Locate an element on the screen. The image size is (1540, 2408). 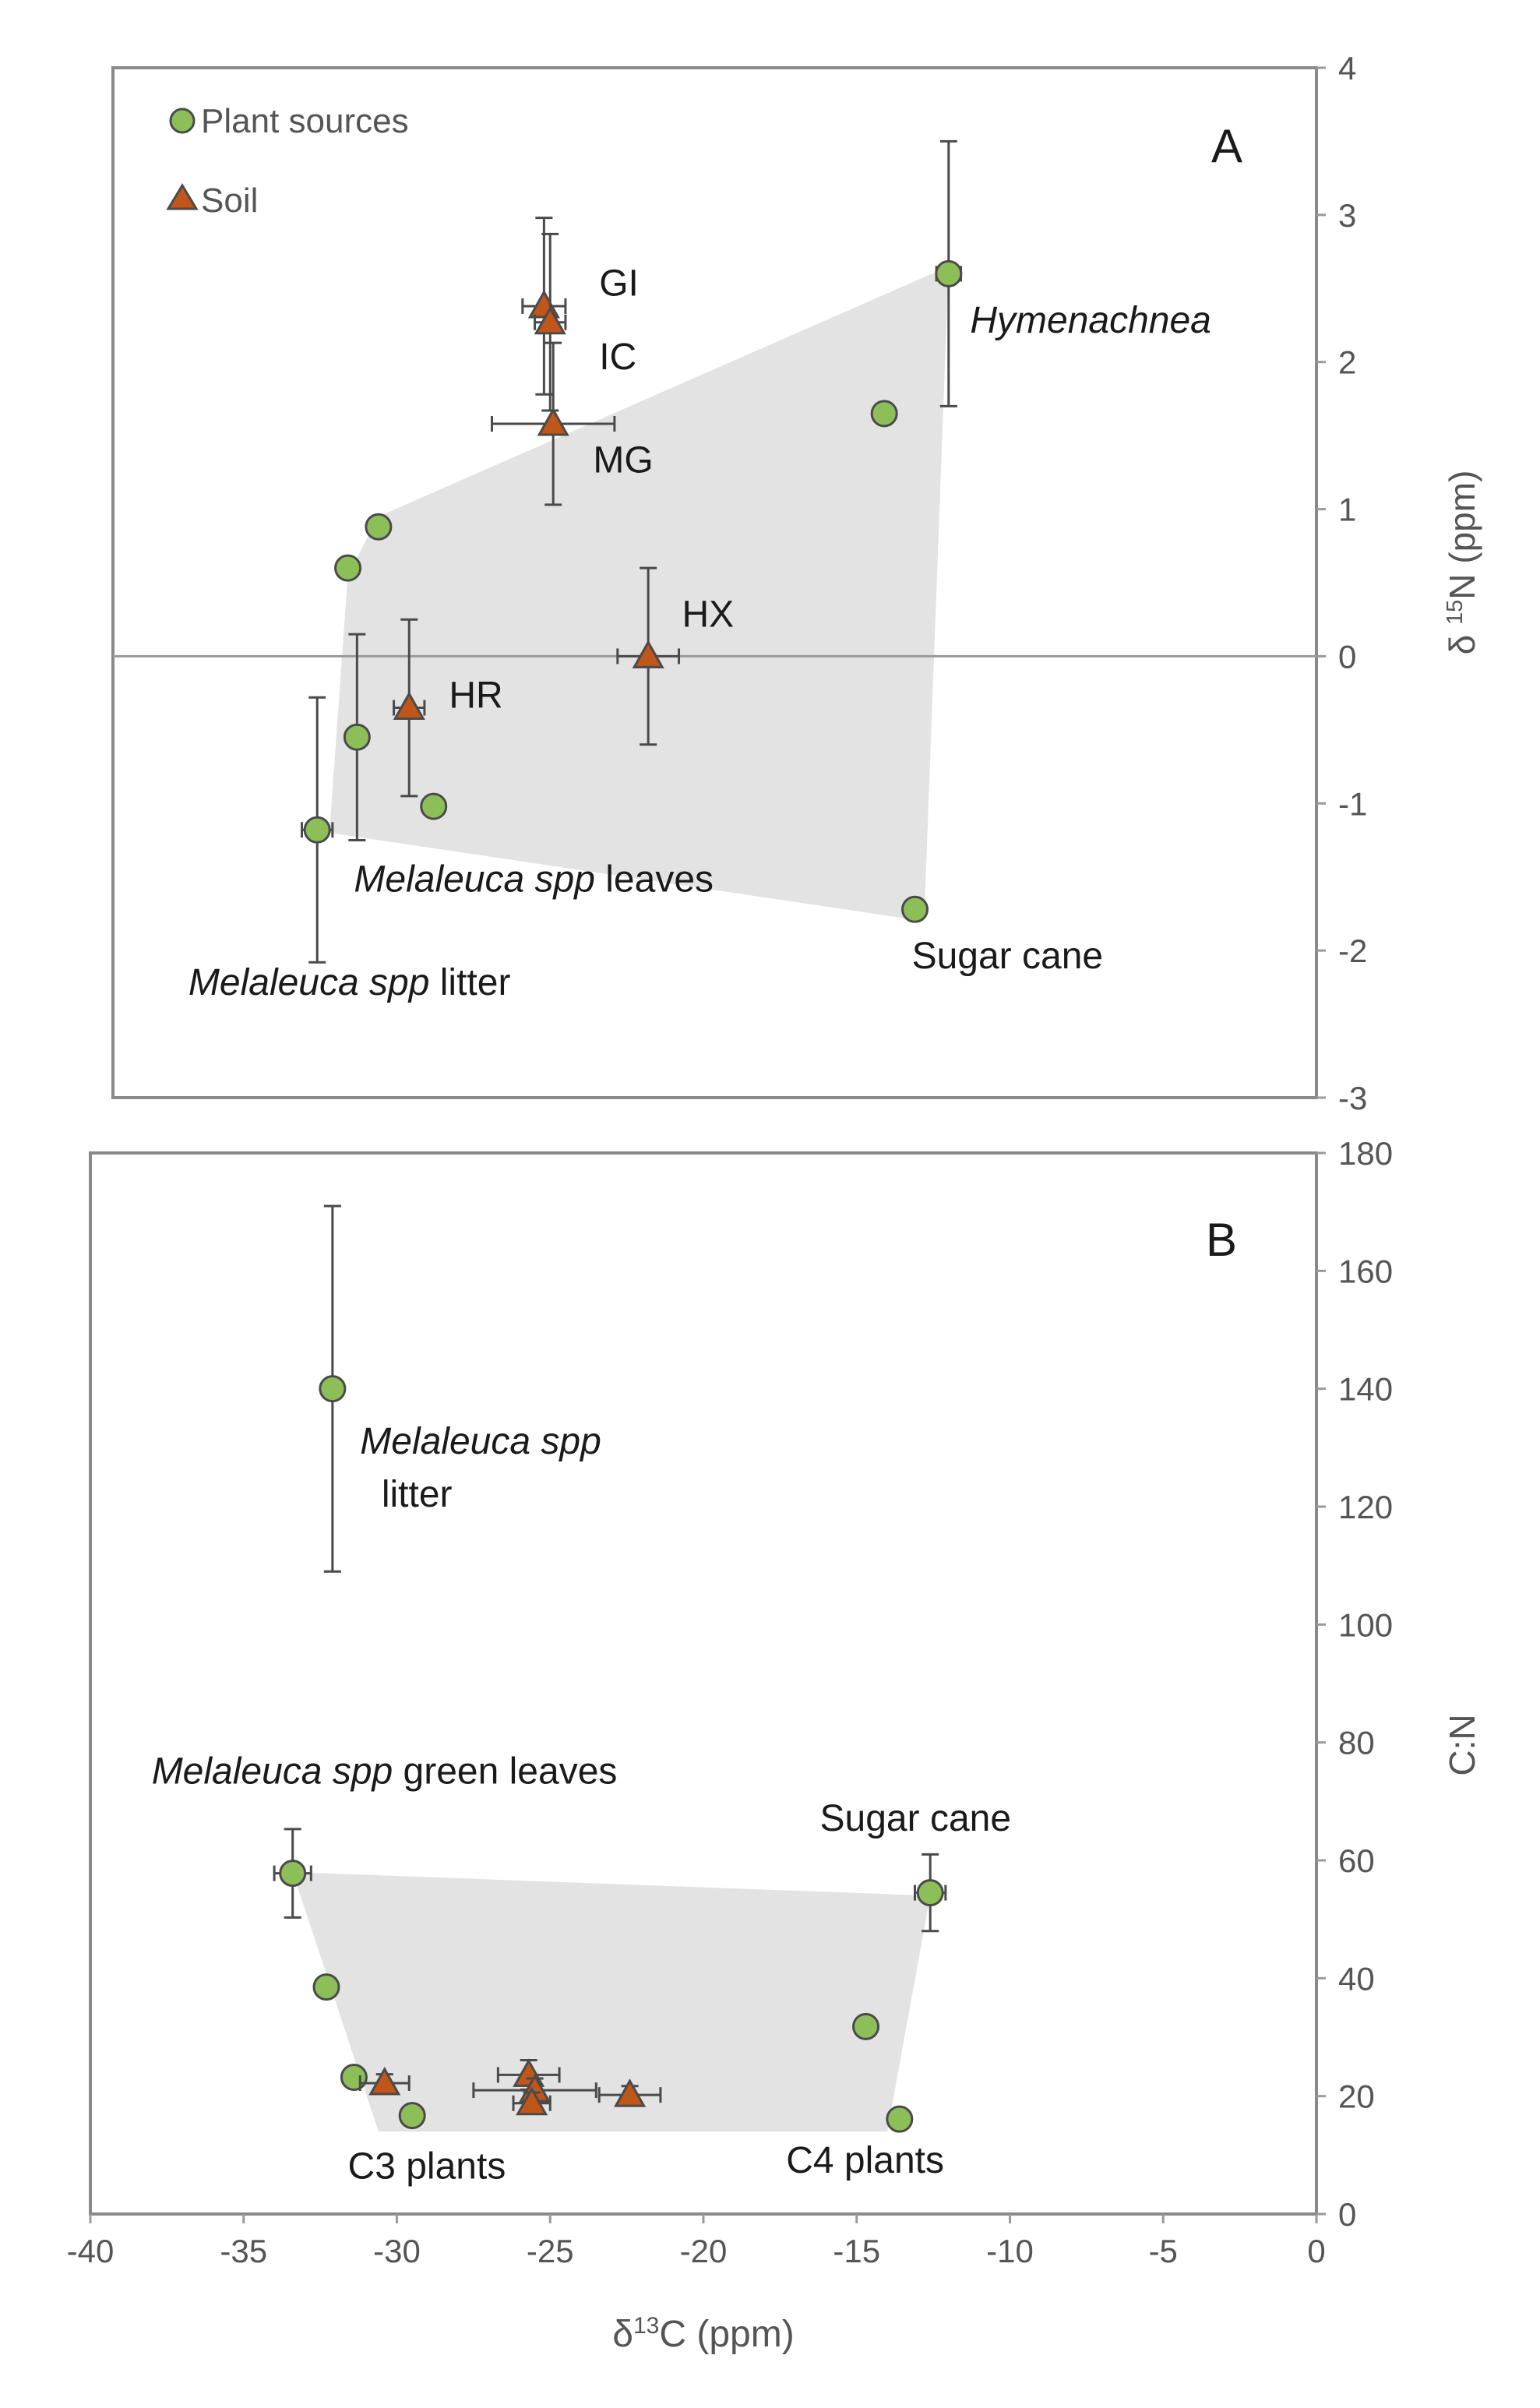
annotation-plain-part: litter is located at coordinates (469, 982).